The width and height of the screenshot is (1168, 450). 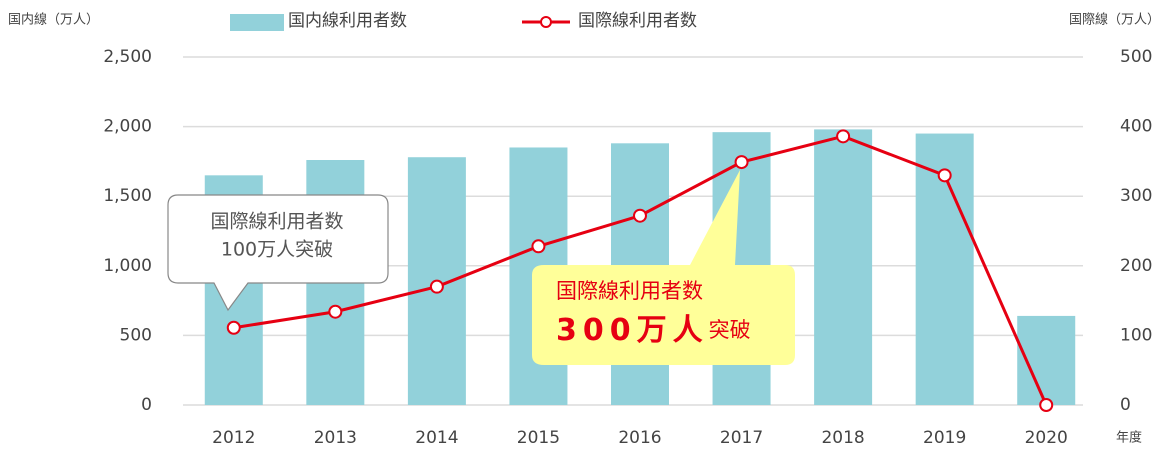 What do you see at coordinates (730, 330) in the screenshot?
I see `callout-text: 突破` at bounding box center [730, 330].